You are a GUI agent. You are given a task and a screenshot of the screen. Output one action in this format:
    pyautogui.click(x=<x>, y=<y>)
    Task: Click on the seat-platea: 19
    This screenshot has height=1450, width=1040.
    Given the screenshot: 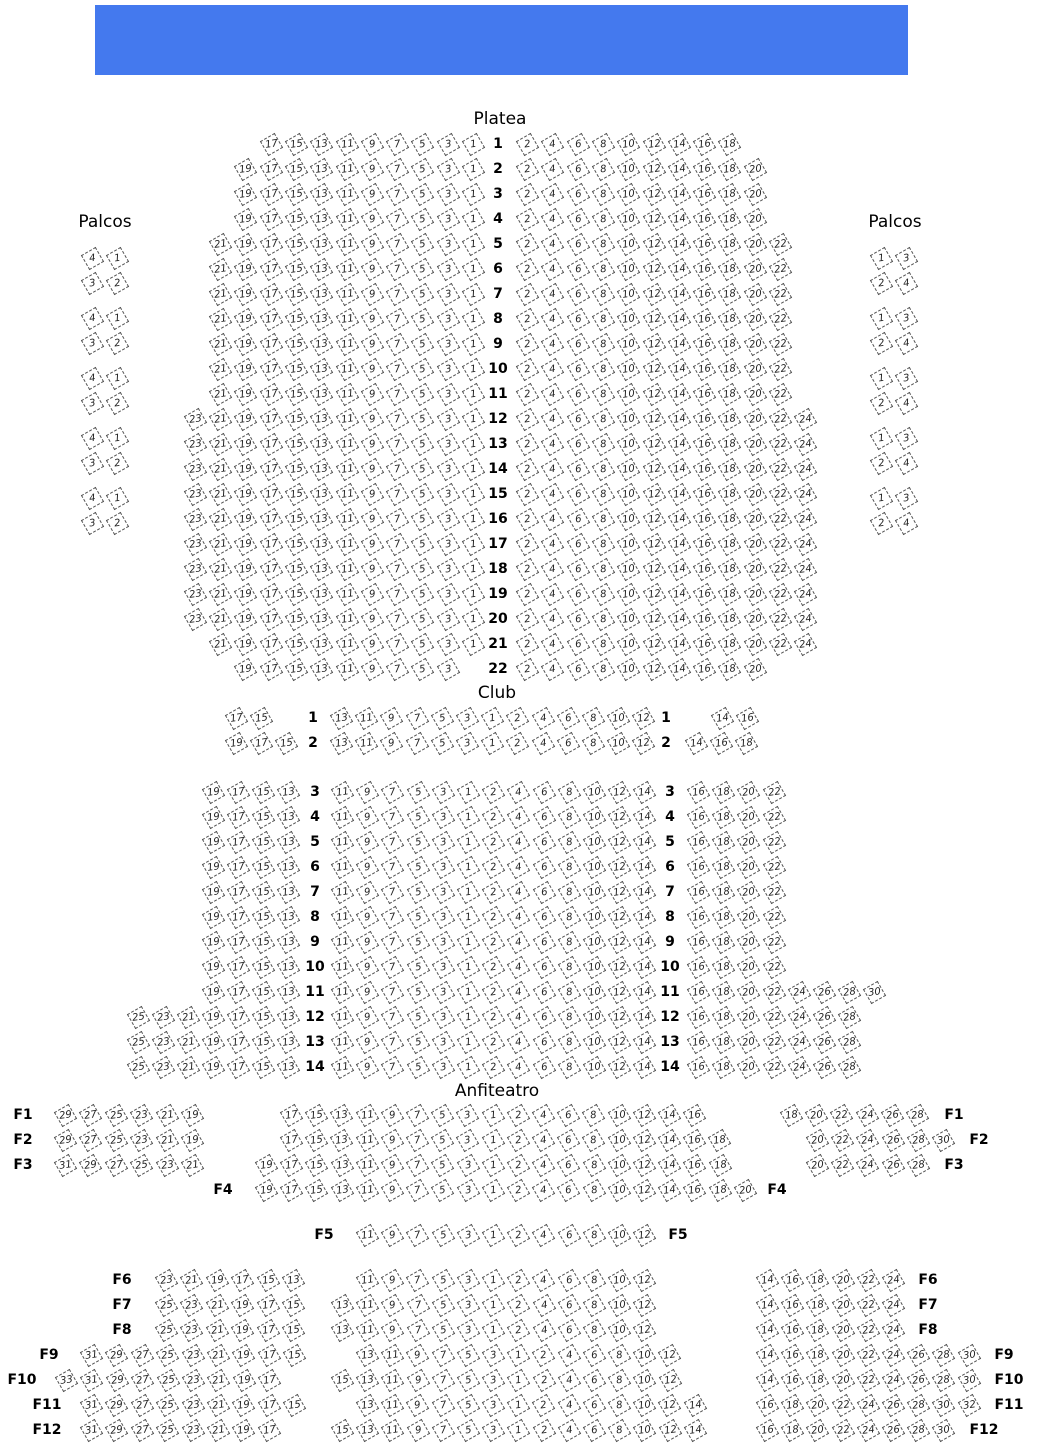 What is the action you would take?
    pyautogui.click(x=246, y=669)
    